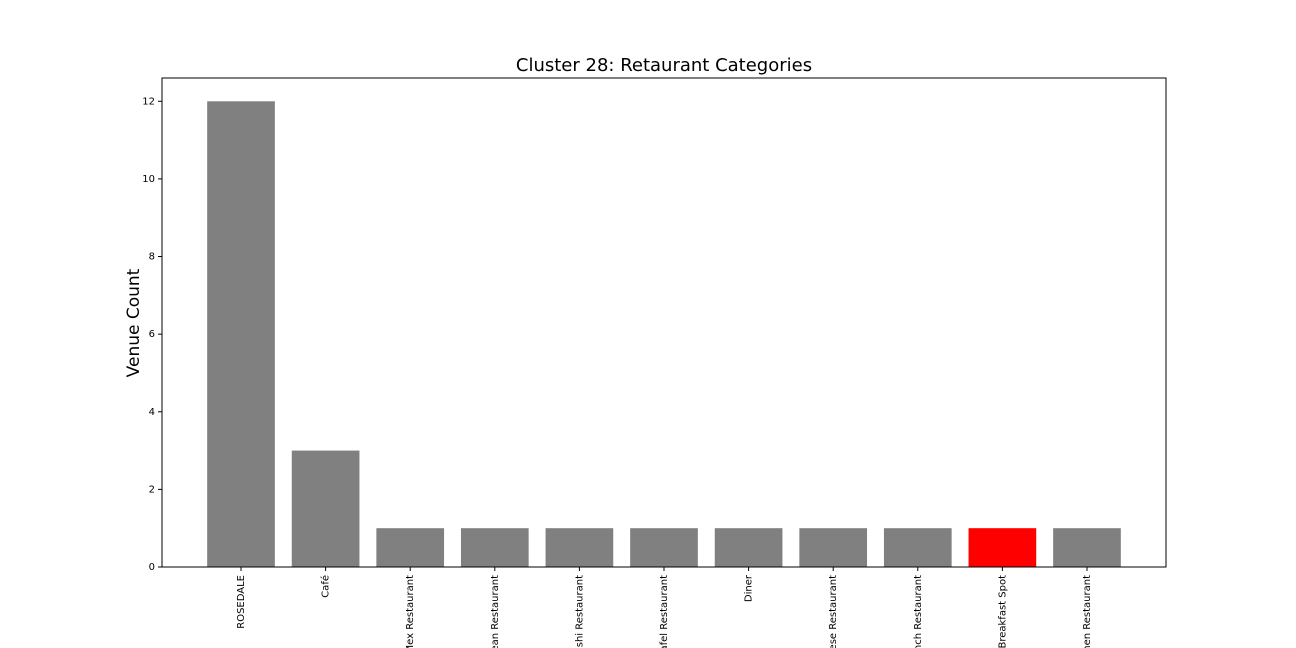 Image resolution: width=1296 pixels, height=648 pixels. Describe the element at coordinates (918, 611) in the screenshot. I see `x-tick-label: nch Restaurant` at that location.